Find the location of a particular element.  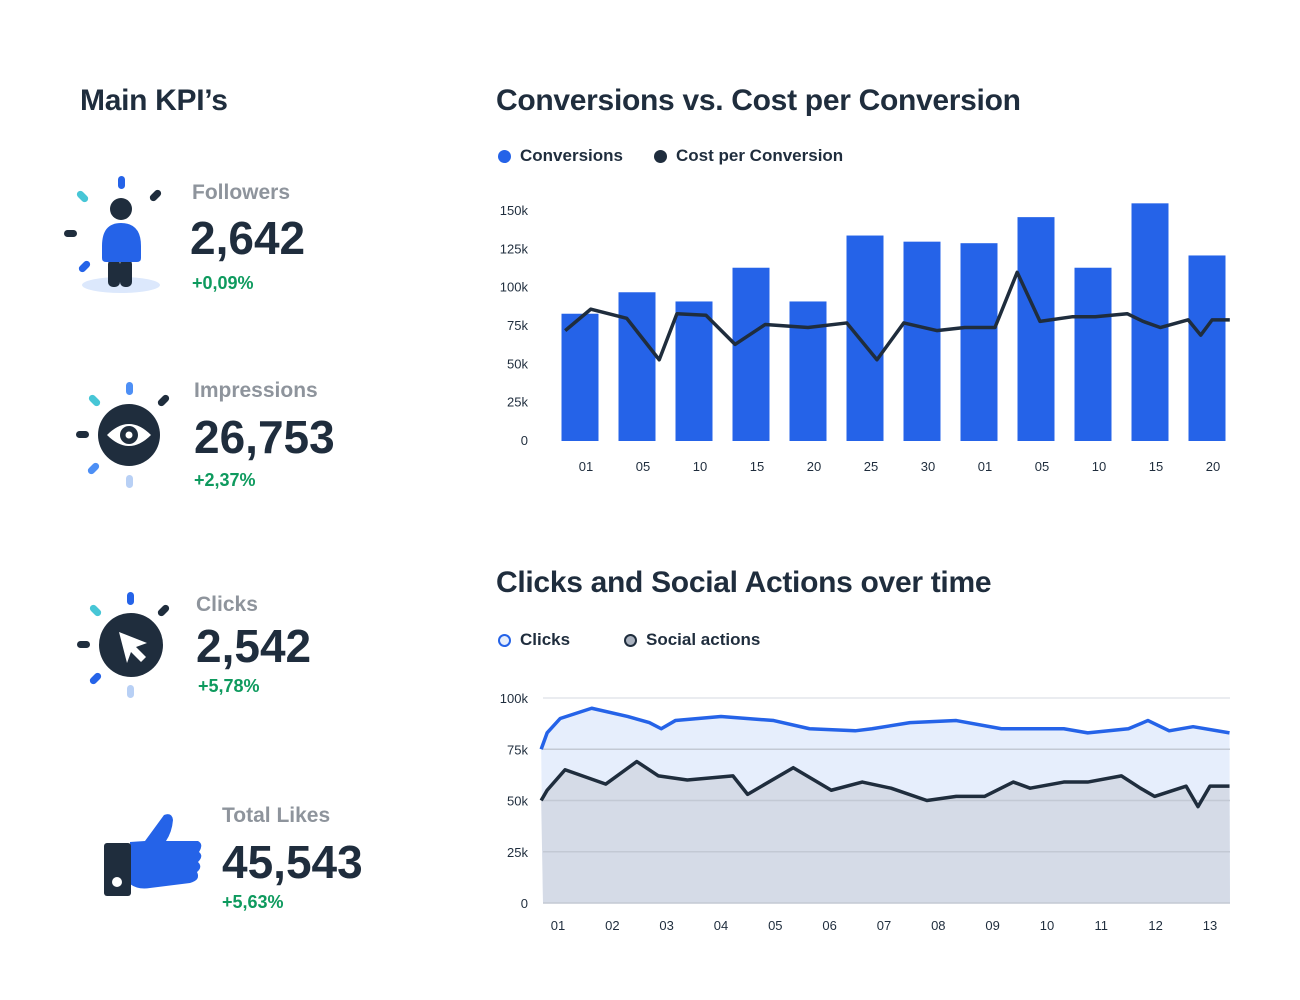

person-icon is located at coordinates (112, 235).